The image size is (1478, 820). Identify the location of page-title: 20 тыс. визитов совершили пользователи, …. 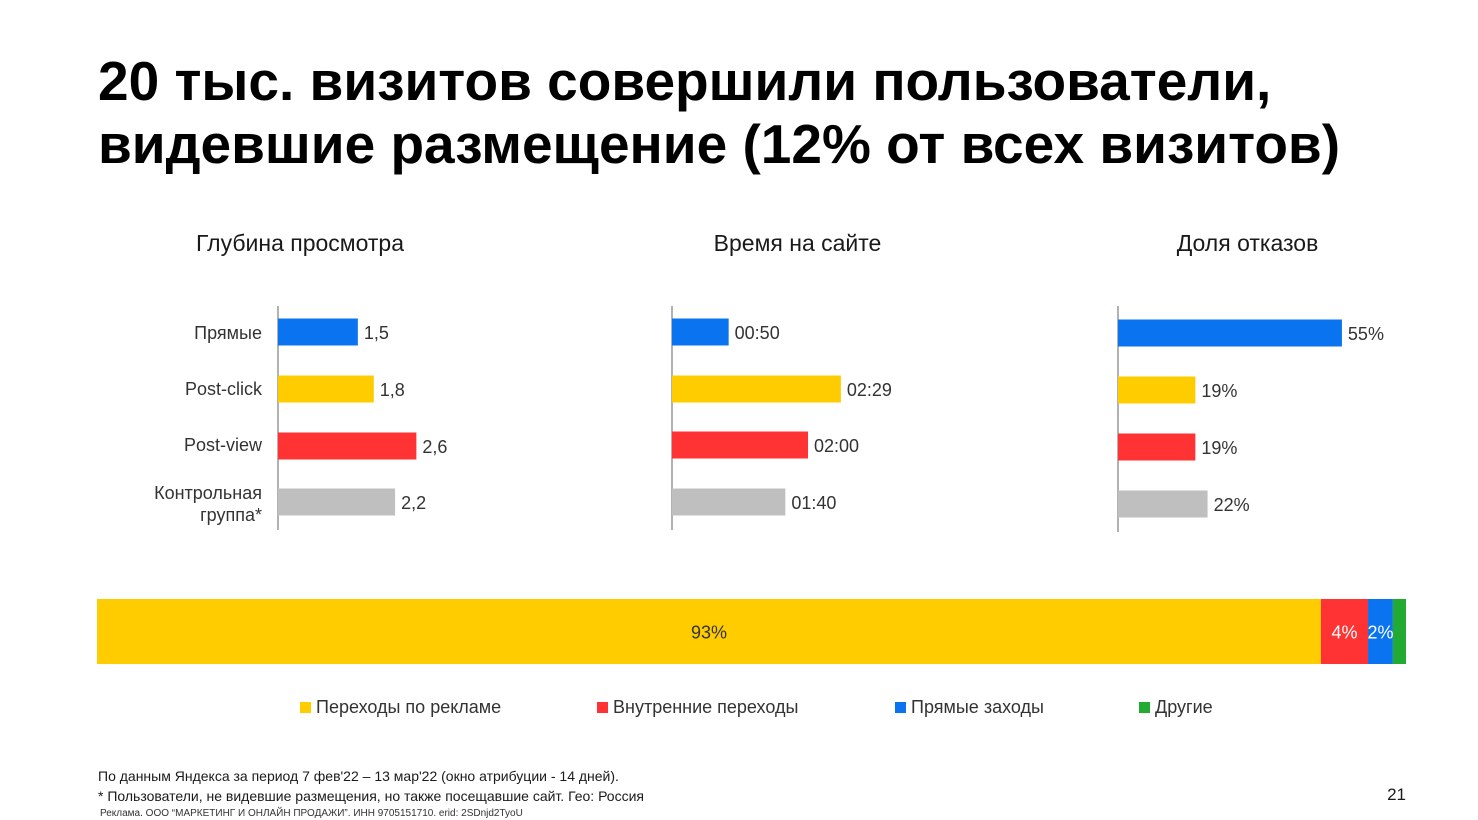
(768, 113).